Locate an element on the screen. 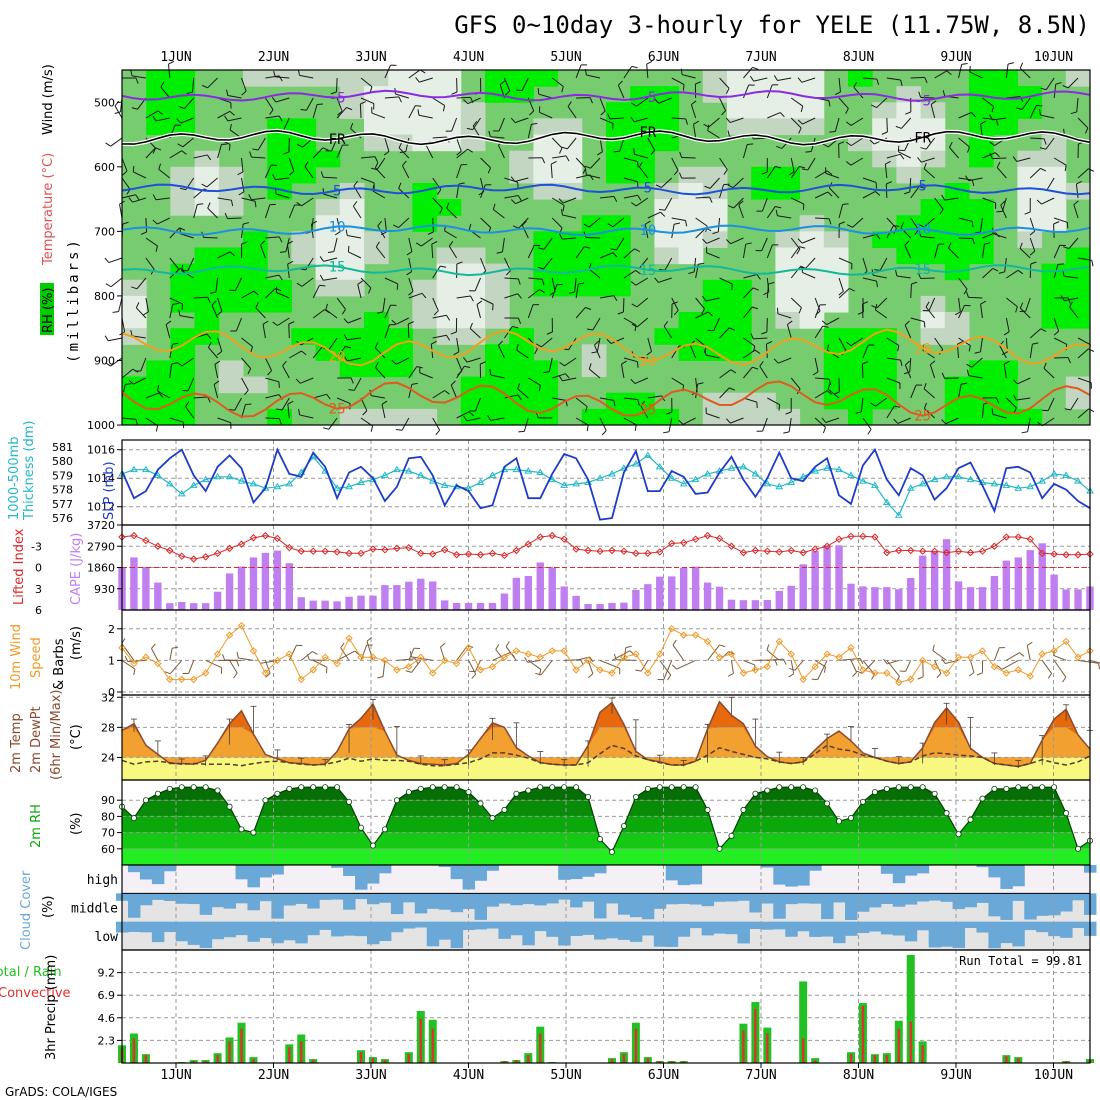  x-tick-label-top: 7JUN is located at coordinates (760, 57).